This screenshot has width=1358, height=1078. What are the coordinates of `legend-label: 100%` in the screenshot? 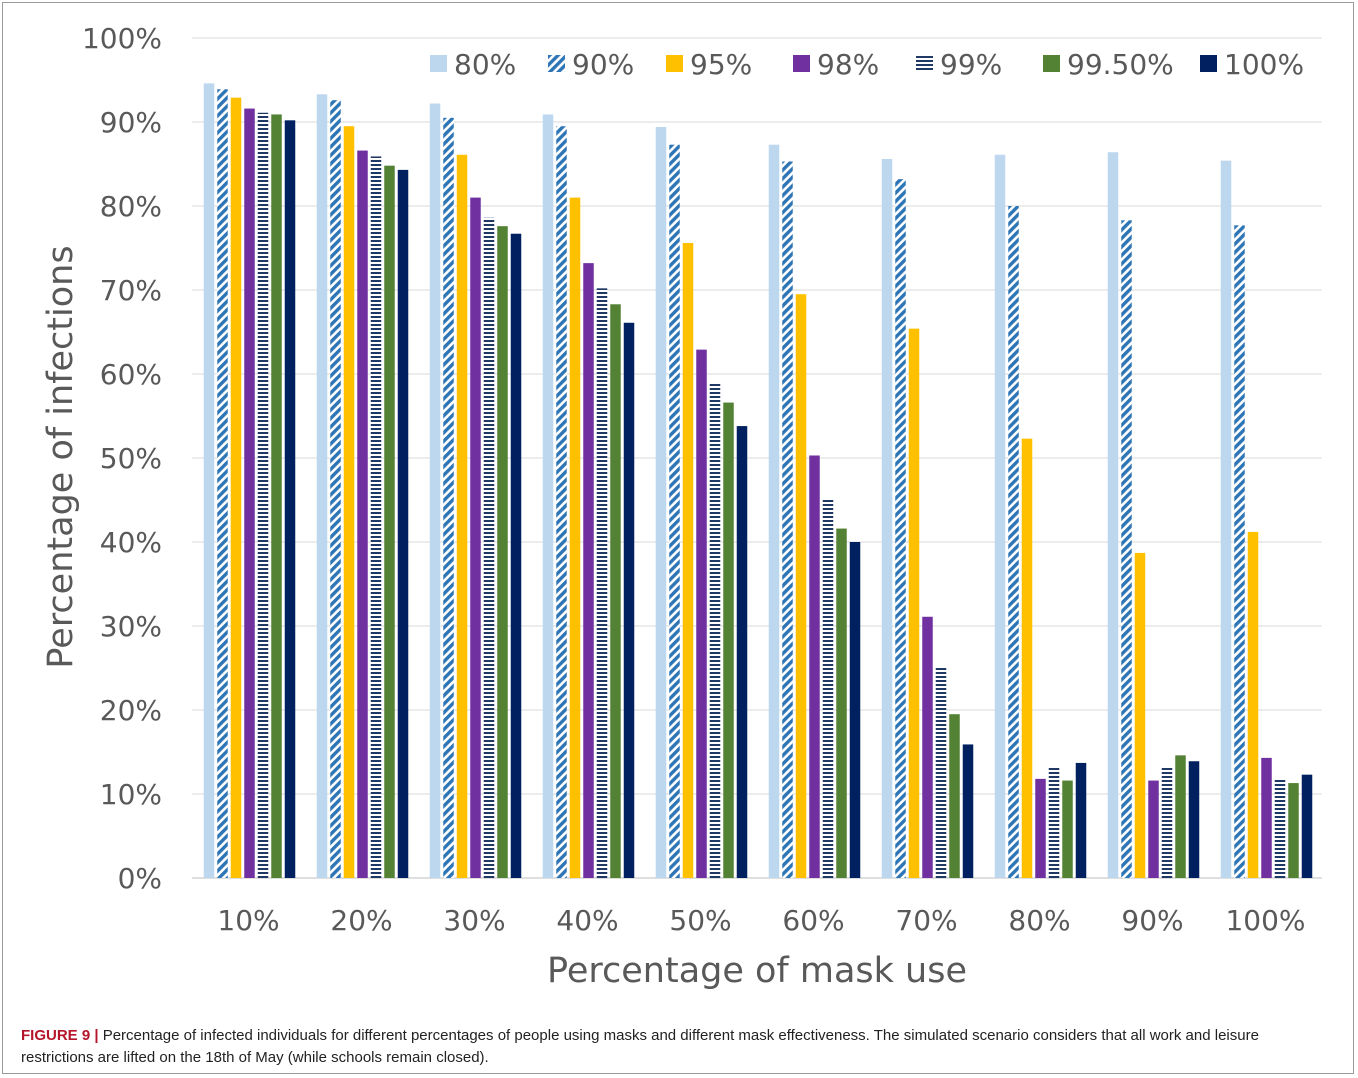 It's located at (1264, 64).